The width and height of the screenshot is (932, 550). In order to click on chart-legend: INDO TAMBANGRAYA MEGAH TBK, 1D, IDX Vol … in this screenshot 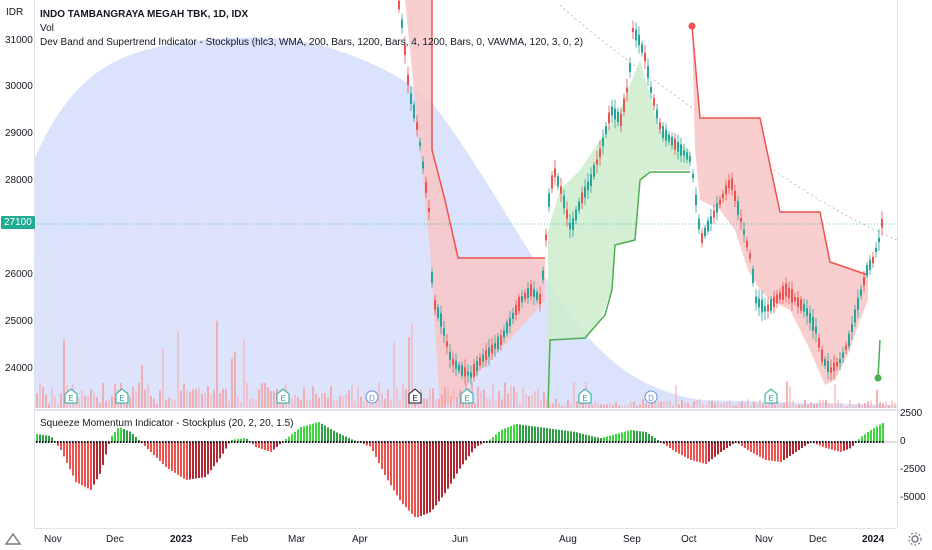, I will do `click(311, 29)`.